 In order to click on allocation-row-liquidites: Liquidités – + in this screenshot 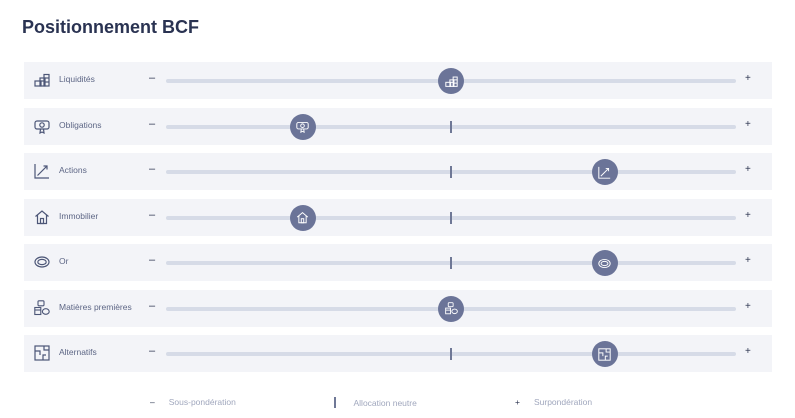, I will do `click(398, 80)`.